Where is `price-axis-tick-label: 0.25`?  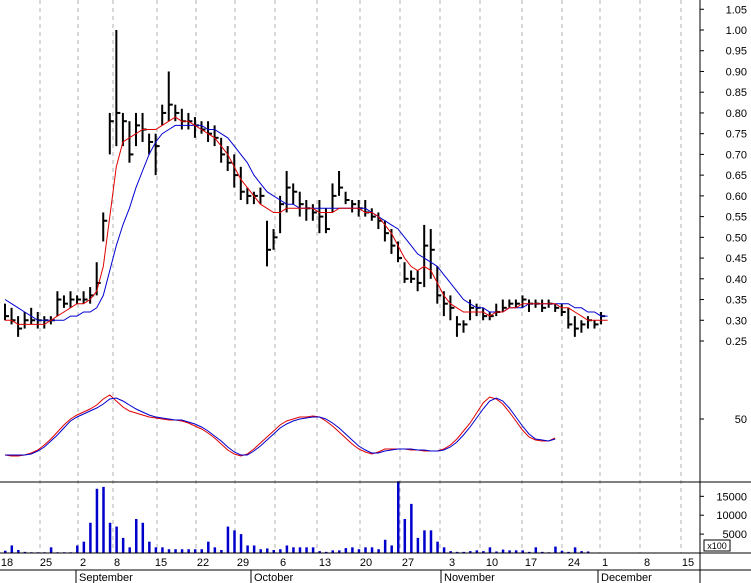
price-axis-tick-label: 0.25 is located at coordinates (736, 342).